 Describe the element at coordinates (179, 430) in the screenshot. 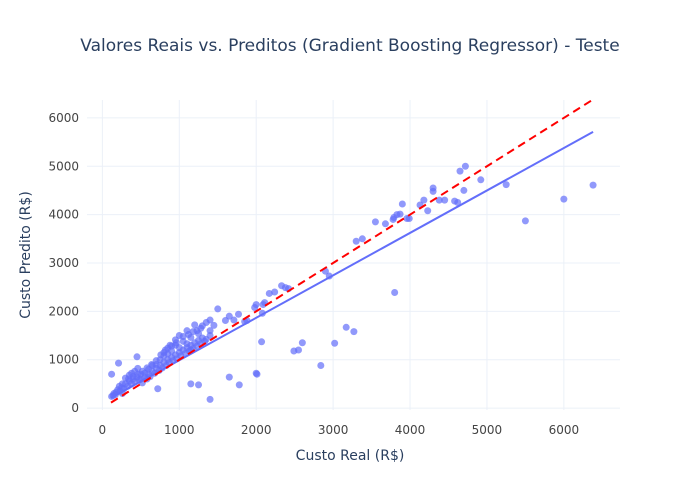

I see `x-tick-label: 1000` at that location.